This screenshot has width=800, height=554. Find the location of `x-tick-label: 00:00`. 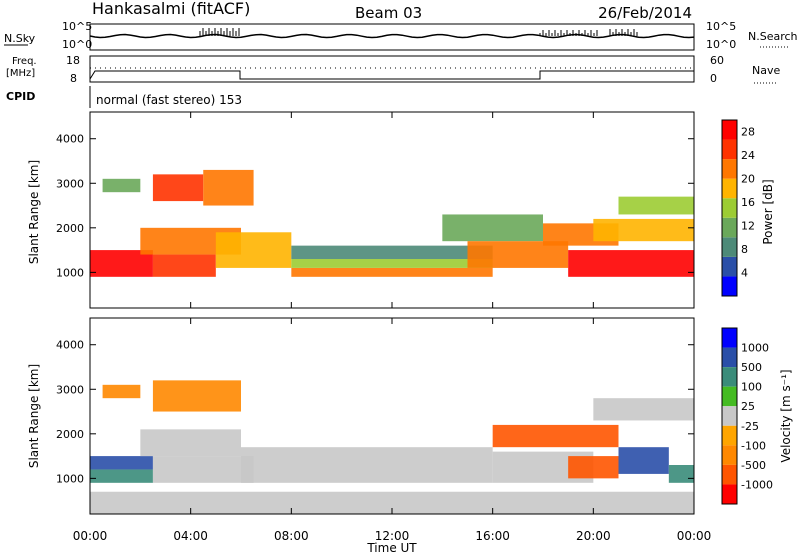

x-tick-label: 00:00 is located at coordinates (90, 536).